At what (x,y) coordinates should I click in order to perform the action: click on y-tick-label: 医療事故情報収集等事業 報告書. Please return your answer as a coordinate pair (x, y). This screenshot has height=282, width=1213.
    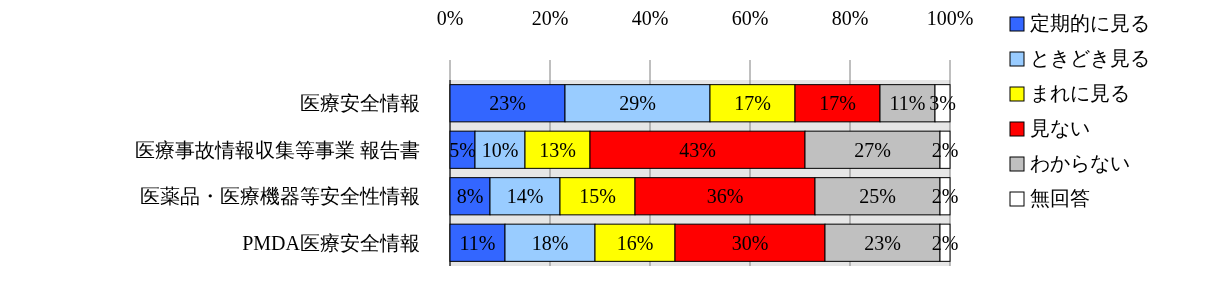
    Looking at the image, I should click on (277, 149).